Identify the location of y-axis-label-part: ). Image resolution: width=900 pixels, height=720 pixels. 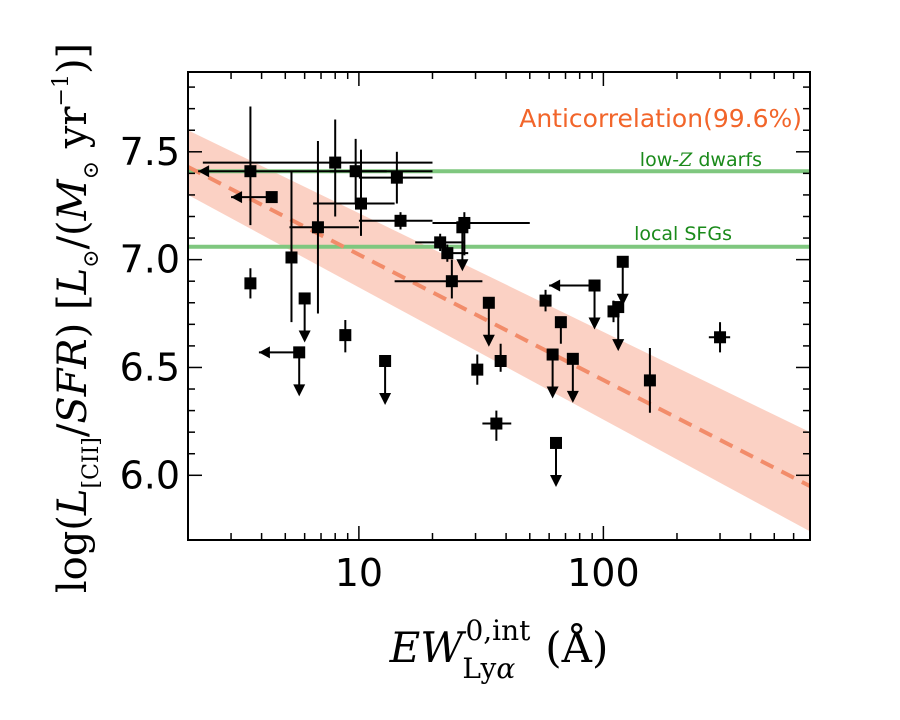
(73, 331).